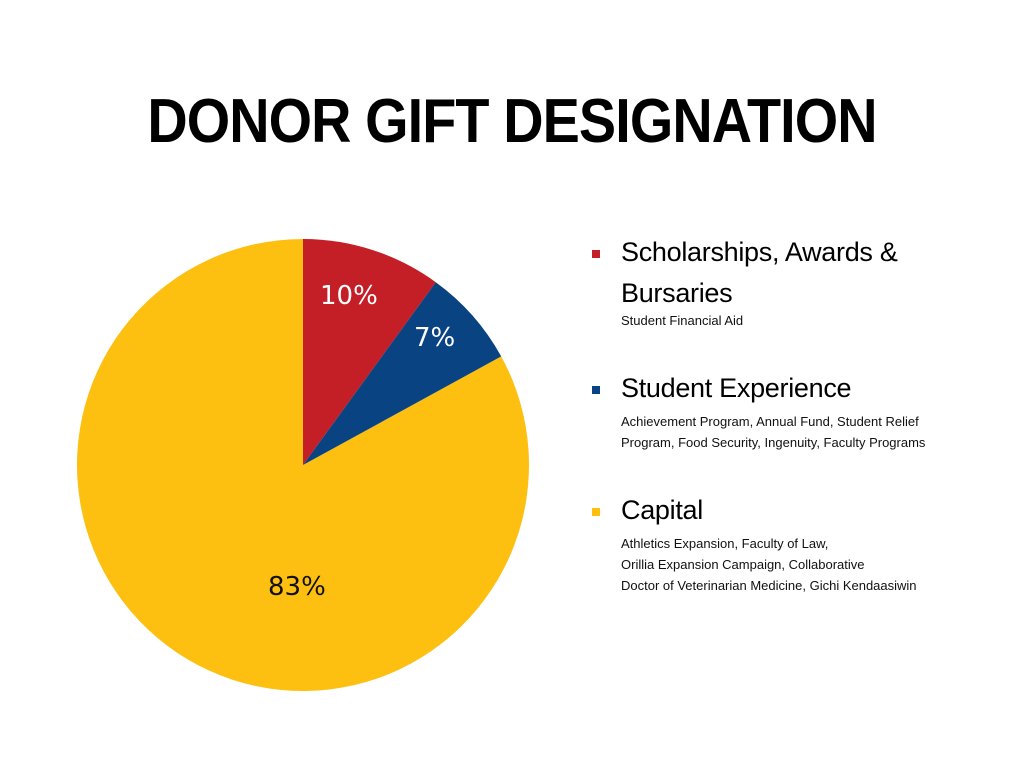  I want to click on legend-subtitle: Student Financial Aid, so click(682, 320).